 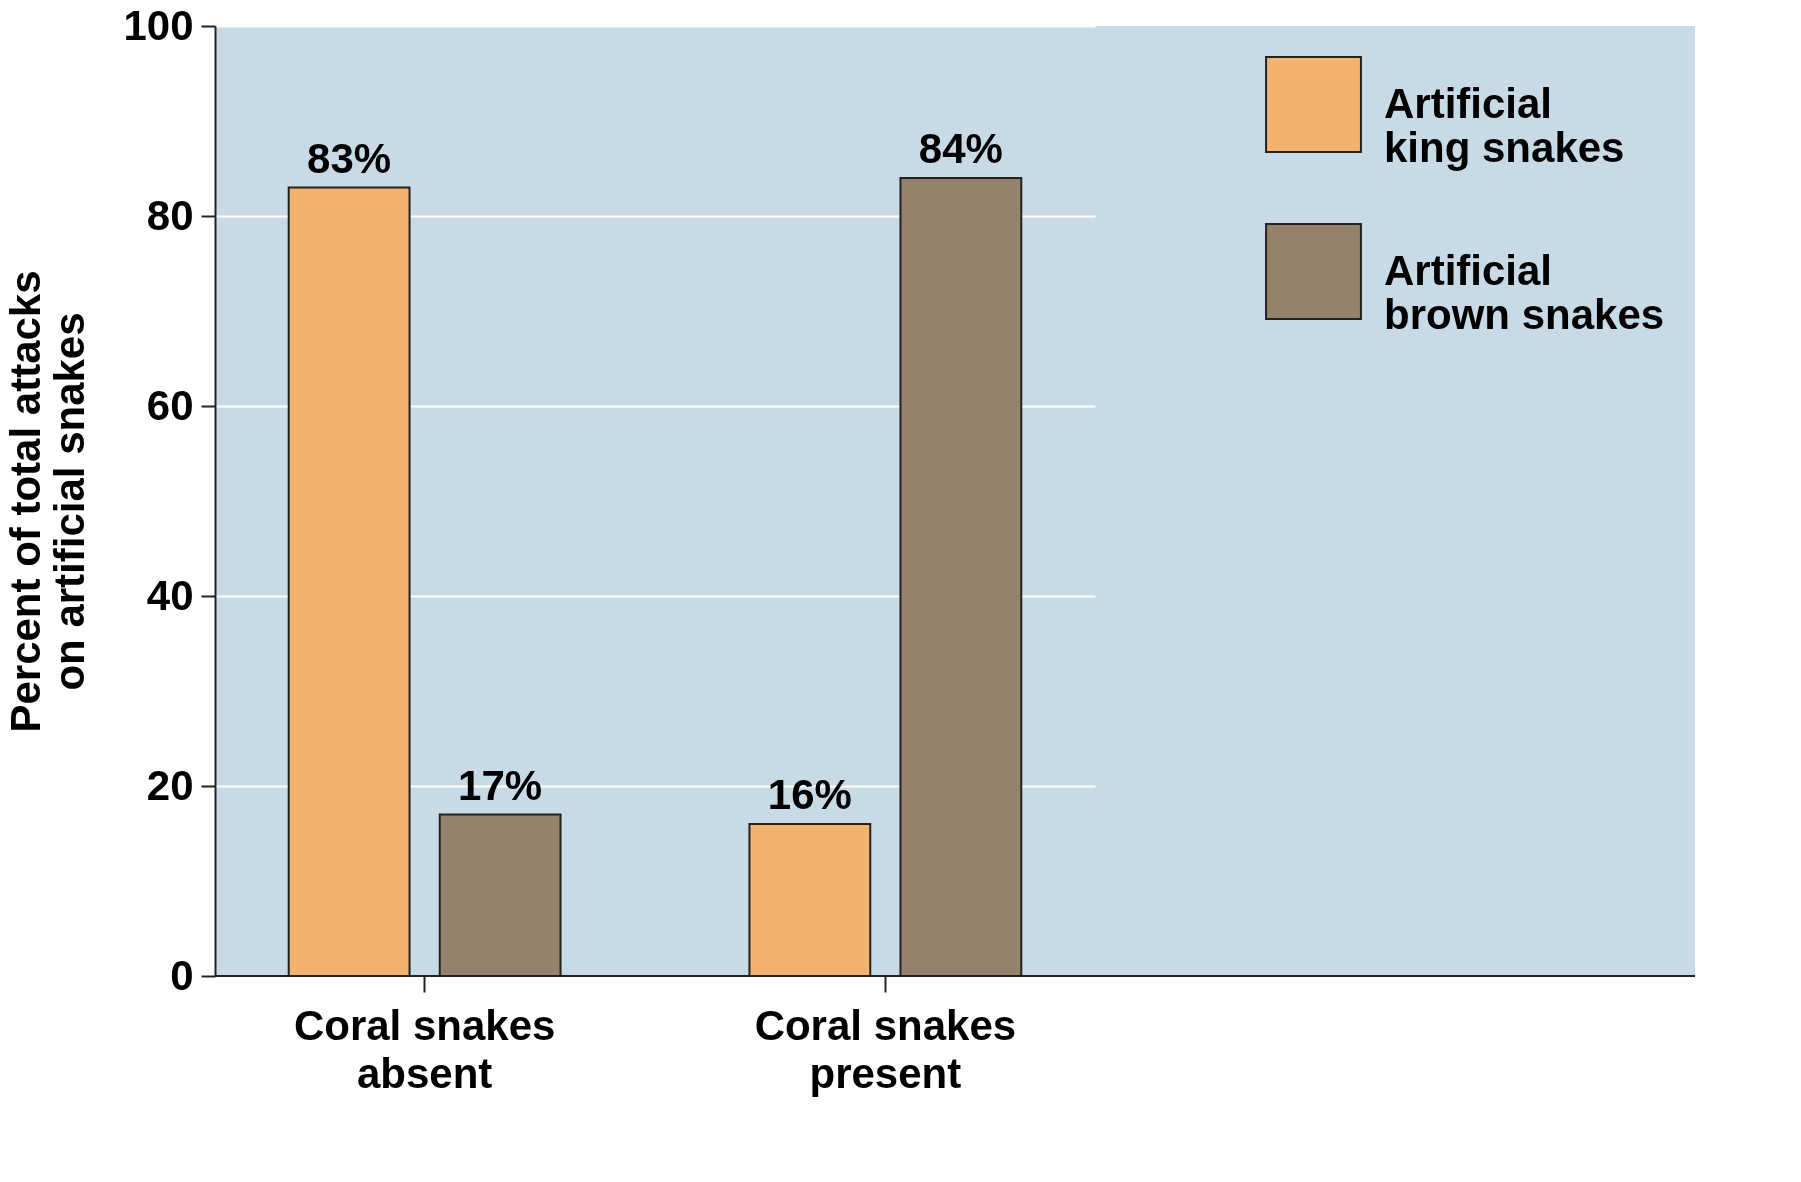 I want to click on y-axis-title: Percent of total attacks on artificial snakes, so click(x=48, y=501).